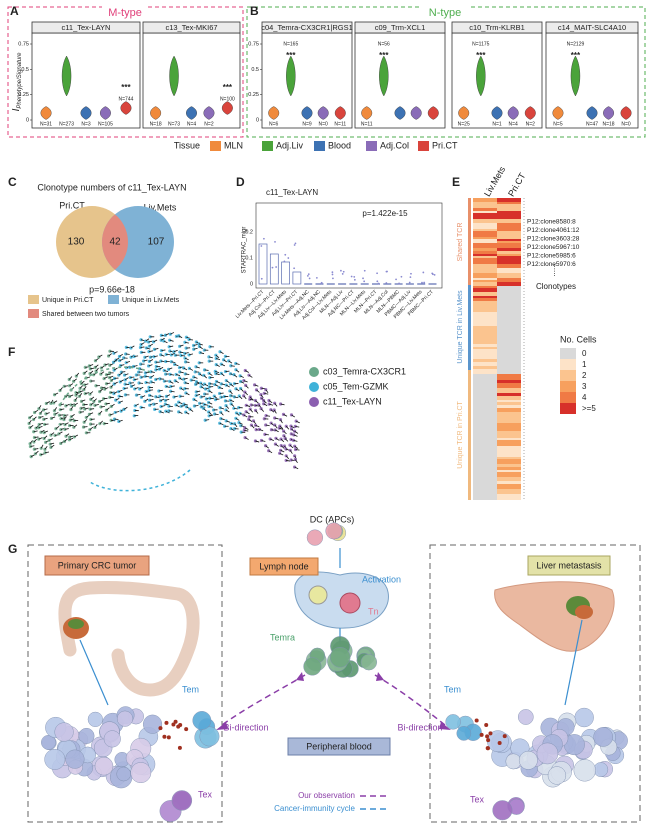 Image resolution: width=650 pixels, height=832 pixels. What do you see at coordinates (445, 12) in the screenshot?
I see `label-bg` at bounding box center [445, 12].